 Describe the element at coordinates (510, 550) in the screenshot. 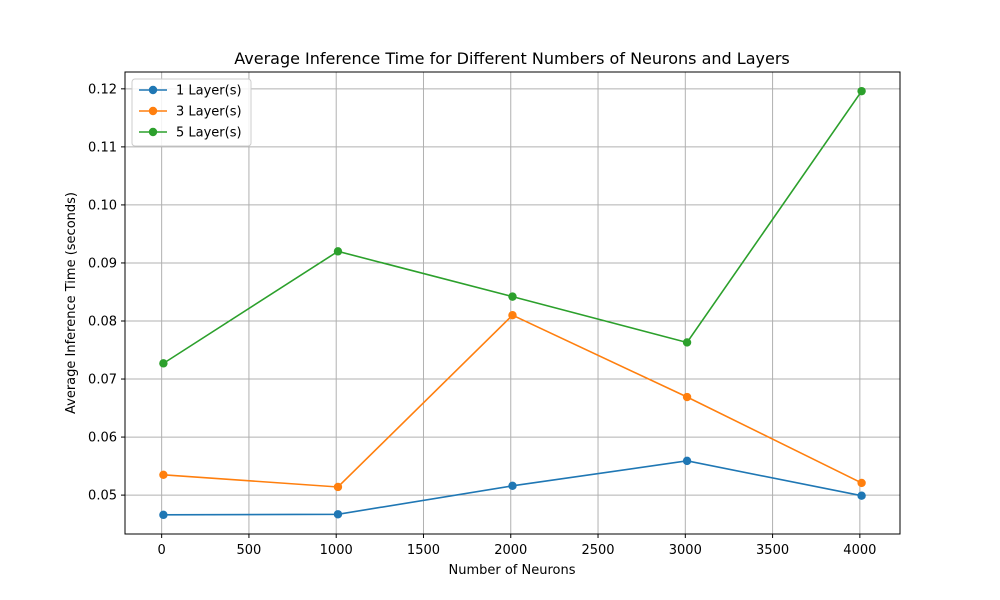

I see `x-tick-label: 2000` at that location.